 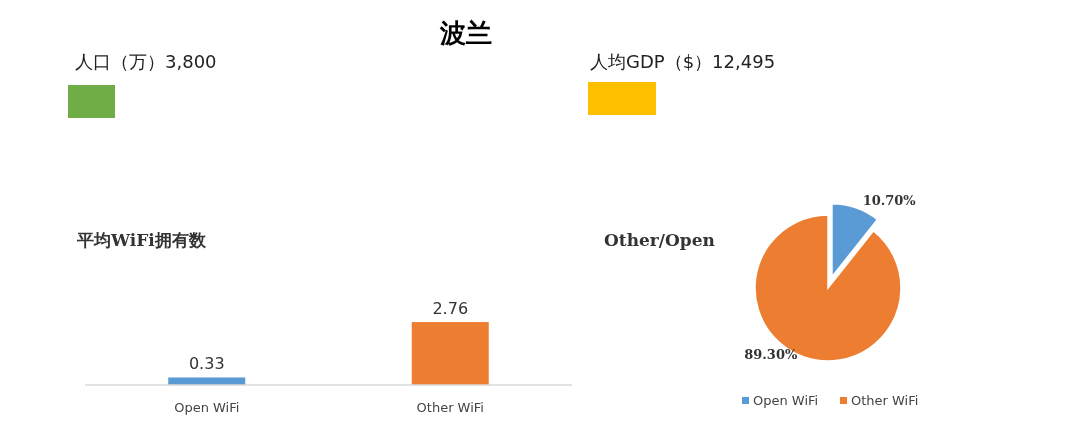 What do you see at coordinates (206, 364) in the screenshot?
I see `data-label: 0.33` at bounding box center [206, 364].